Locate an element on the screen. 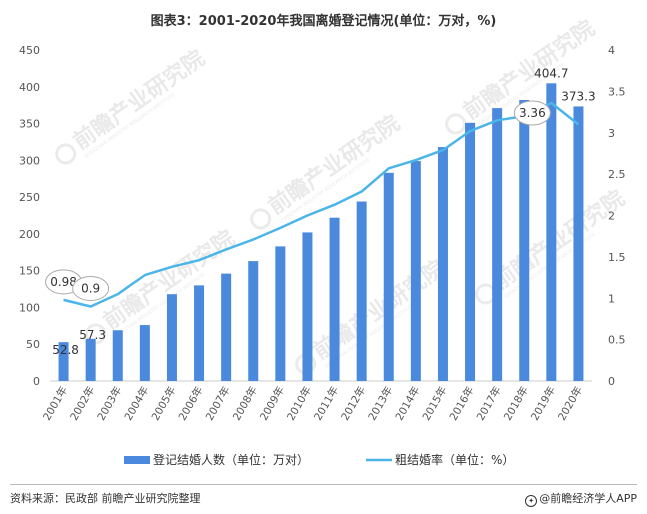 The image size is (647, 514). x-tick-label: 2015年 is located at coordinates (435, 403).